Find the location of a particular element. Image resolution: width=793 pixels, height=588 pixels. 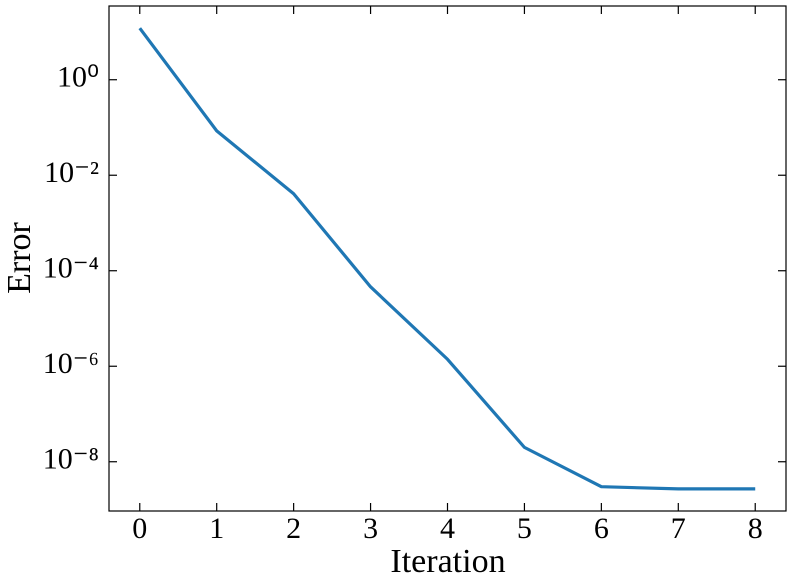

x-tick-label: 6 is located at coordinates (601, 528).